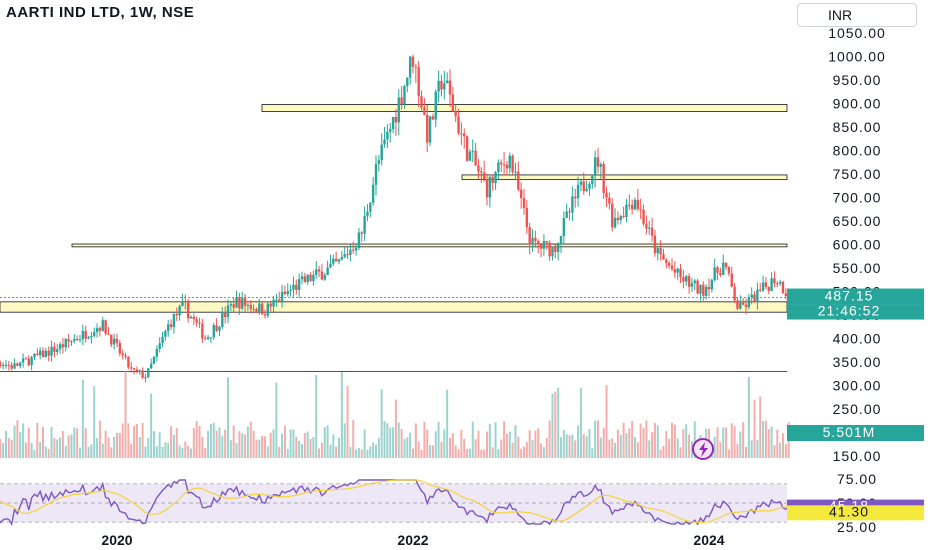  Describe the element at coordinates (857, 174) in the screenshot. I see `price-tick-label: 750.00` at that location.